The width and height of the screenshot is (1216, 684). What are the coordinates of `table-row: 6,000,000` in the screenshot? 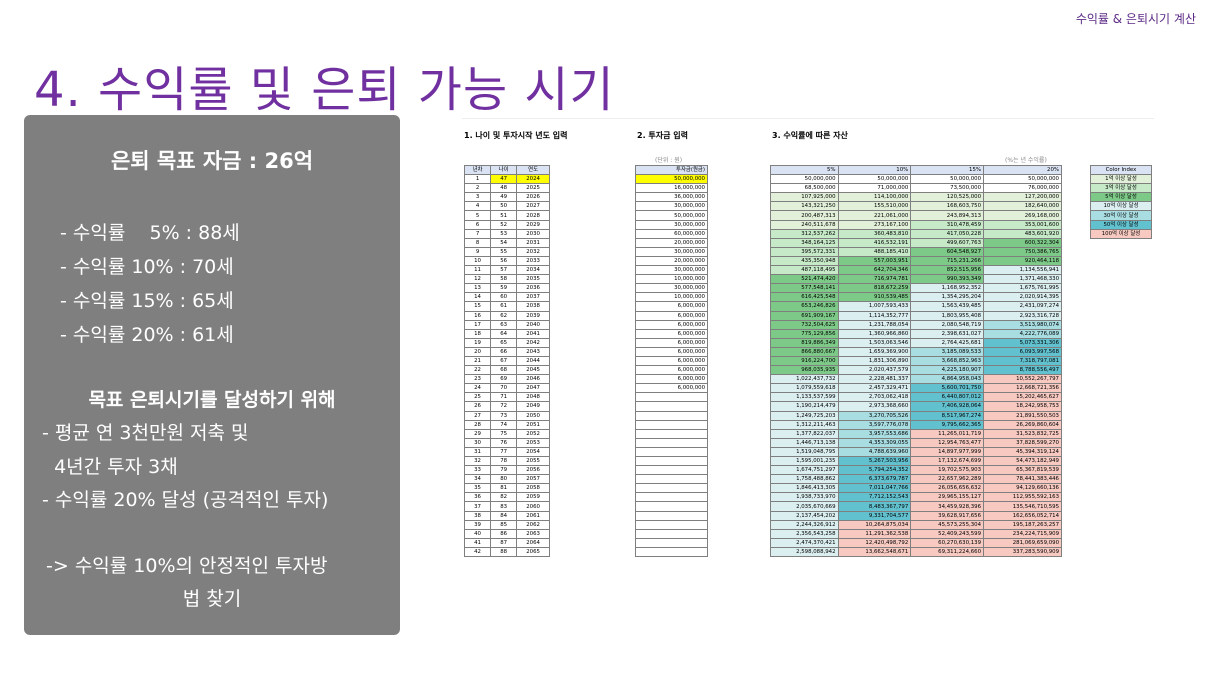 It's located at (671, 306).